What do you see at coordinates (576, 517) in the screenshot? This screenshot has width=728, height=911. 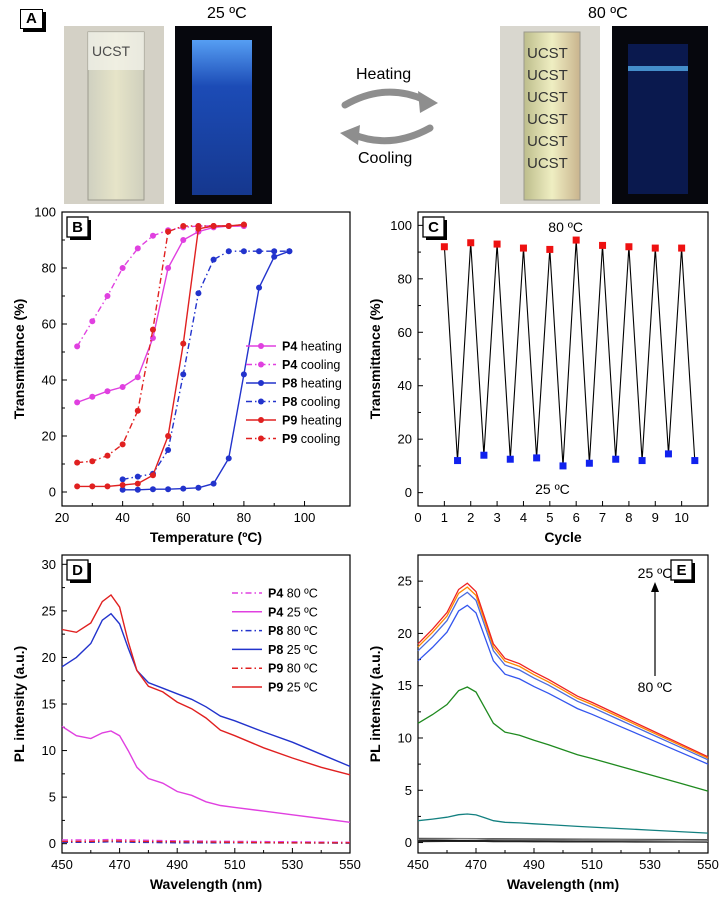 I see `x-tick-label: 6` at bounding box center [576, 517].